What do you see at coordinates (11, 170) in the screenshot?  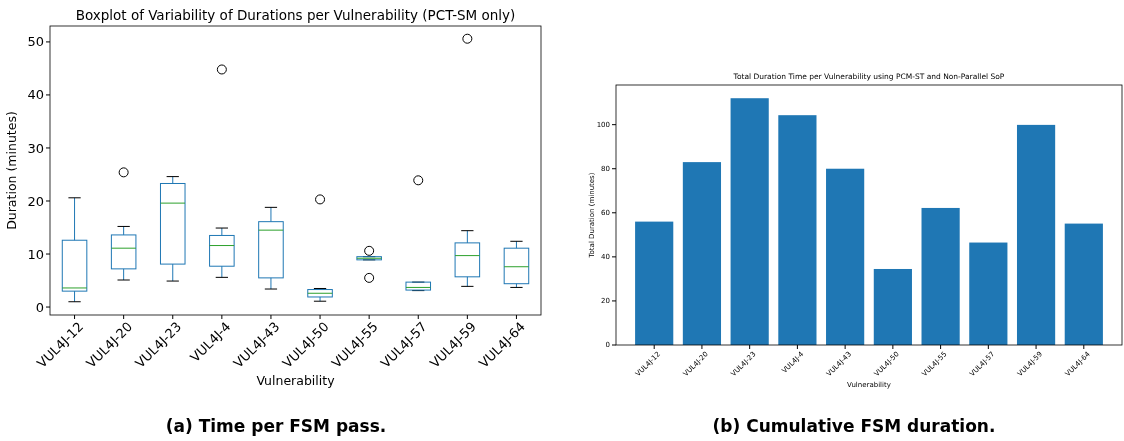 I see `y-axis-title: Duration (minutes)` at bounding box center [11, 170].